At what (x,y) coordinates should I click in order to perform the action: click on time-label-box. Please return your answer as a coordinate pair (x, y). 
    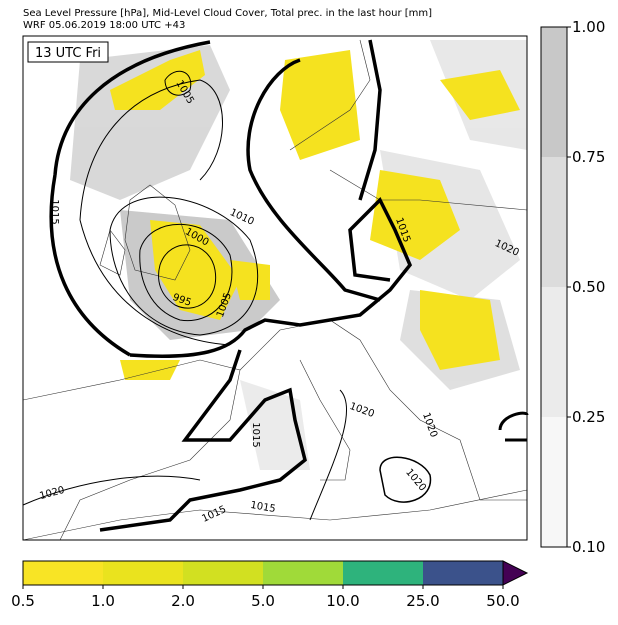
    Looking at the image, I should click on (68, 52).